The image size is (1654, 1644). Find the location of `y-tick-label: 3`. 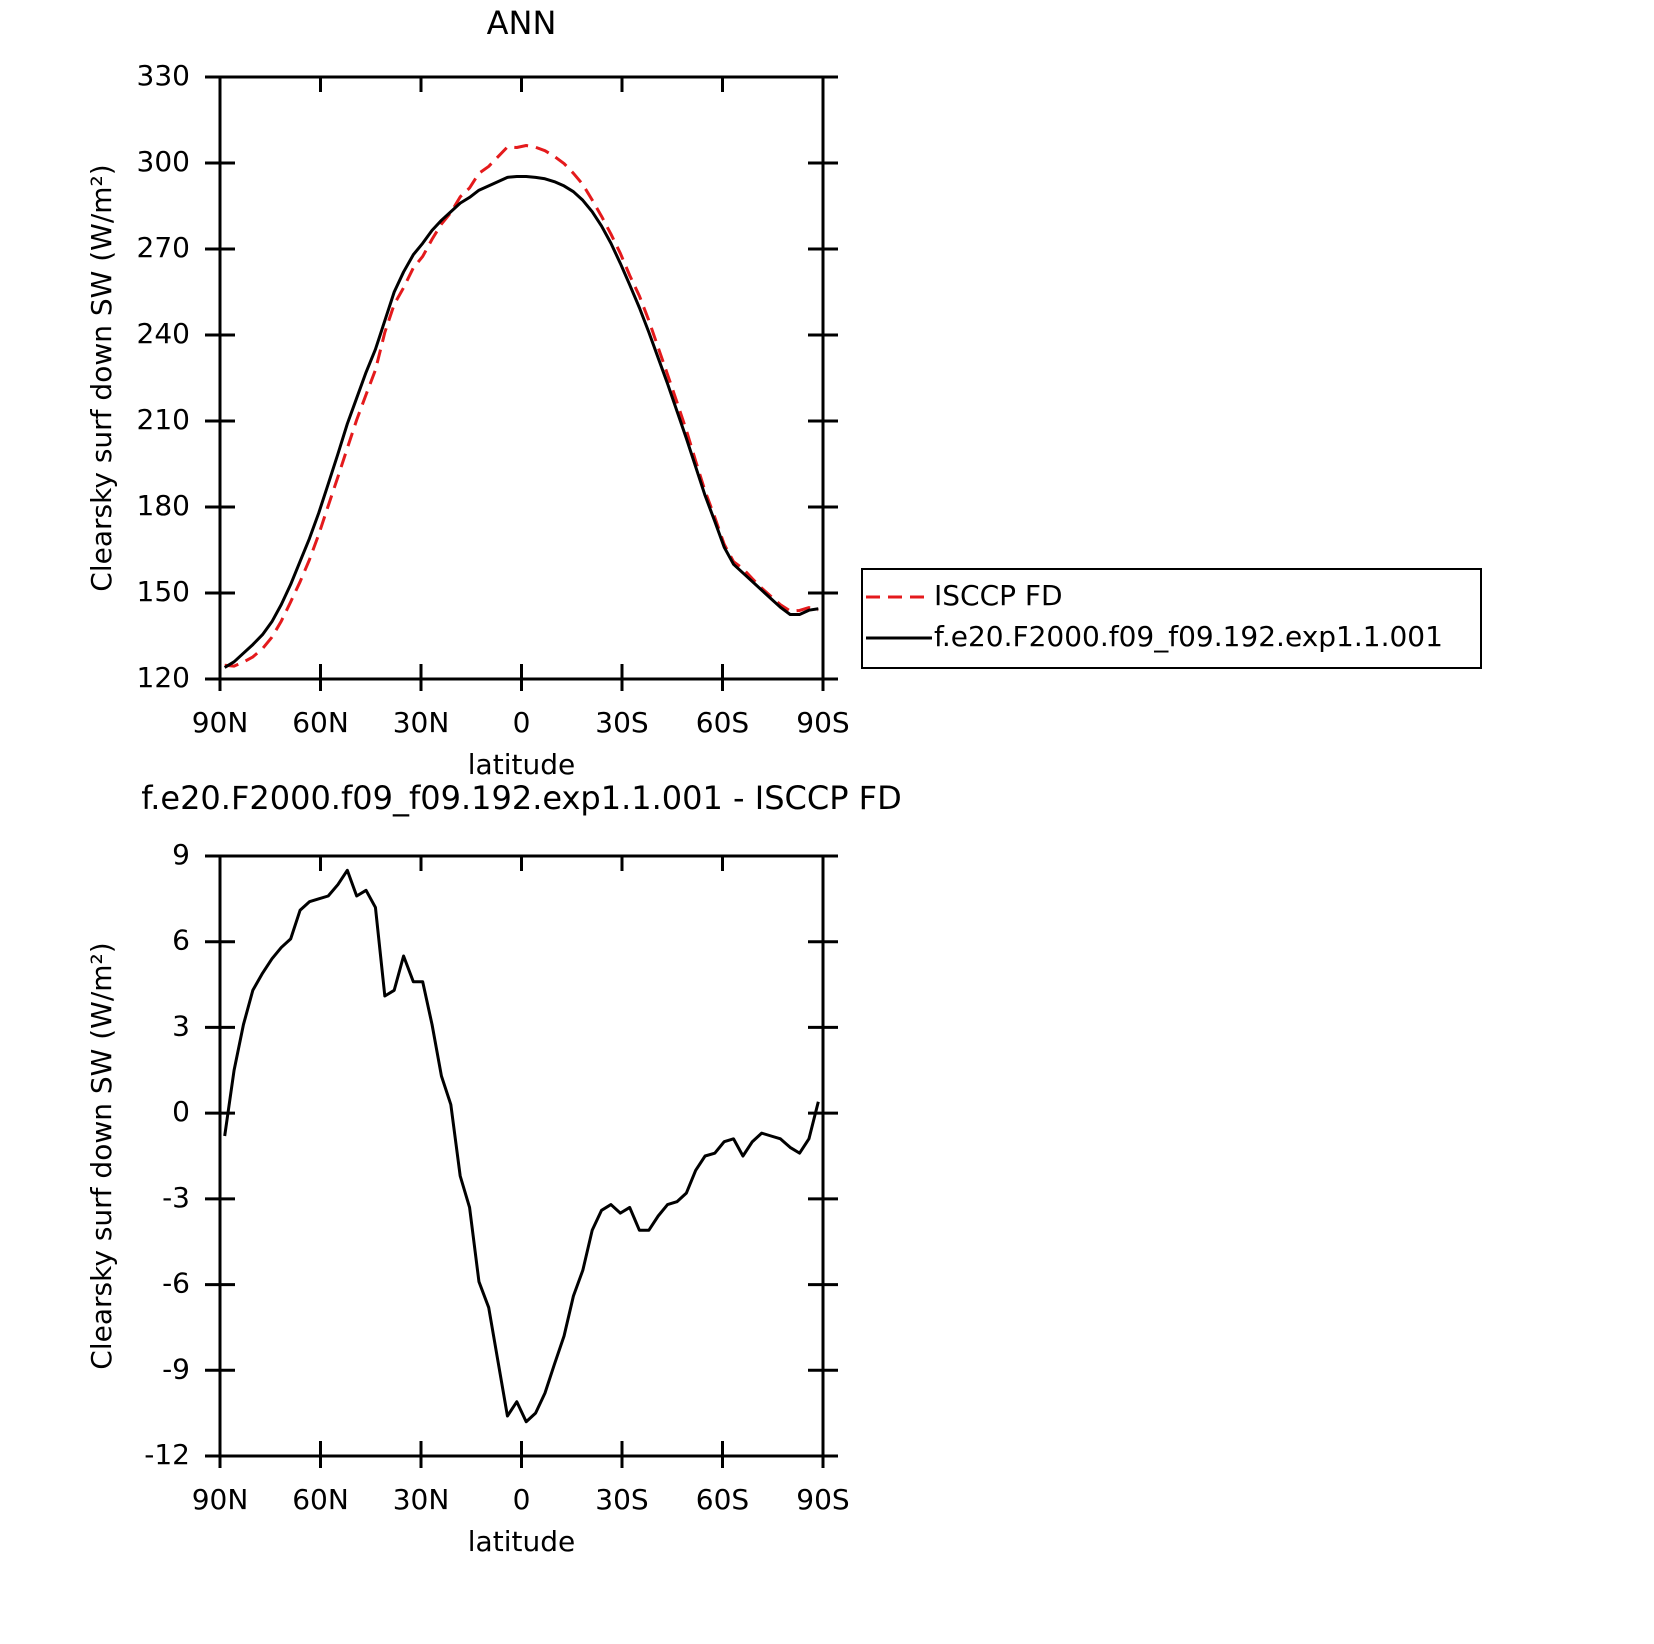

y-tick-label: 3 is located at coordinates (181, 1025).